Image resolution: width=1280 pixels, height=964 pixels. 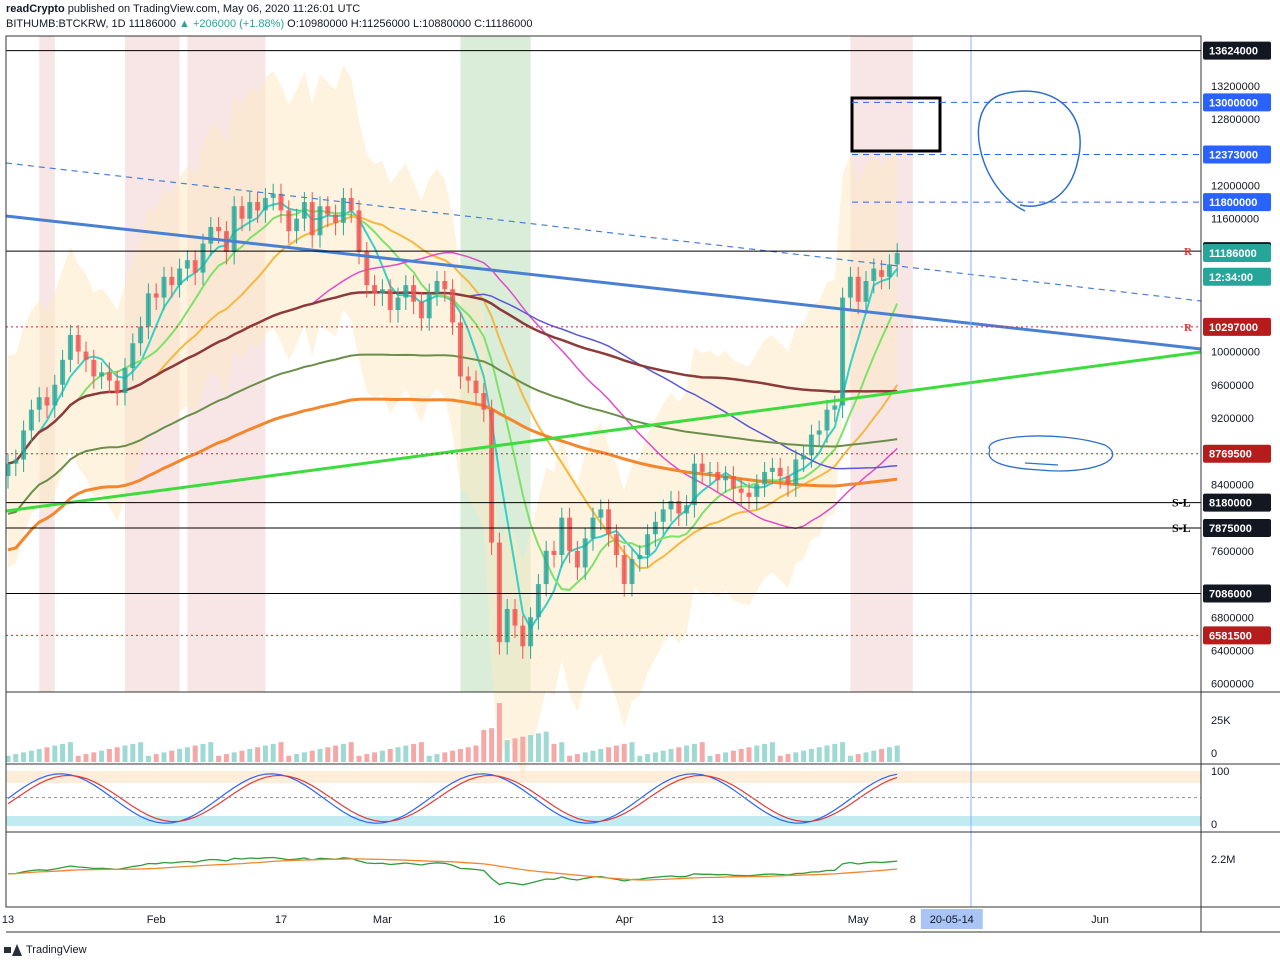 I want to click on time-tick-label: 13, so click(x=8, y=920).